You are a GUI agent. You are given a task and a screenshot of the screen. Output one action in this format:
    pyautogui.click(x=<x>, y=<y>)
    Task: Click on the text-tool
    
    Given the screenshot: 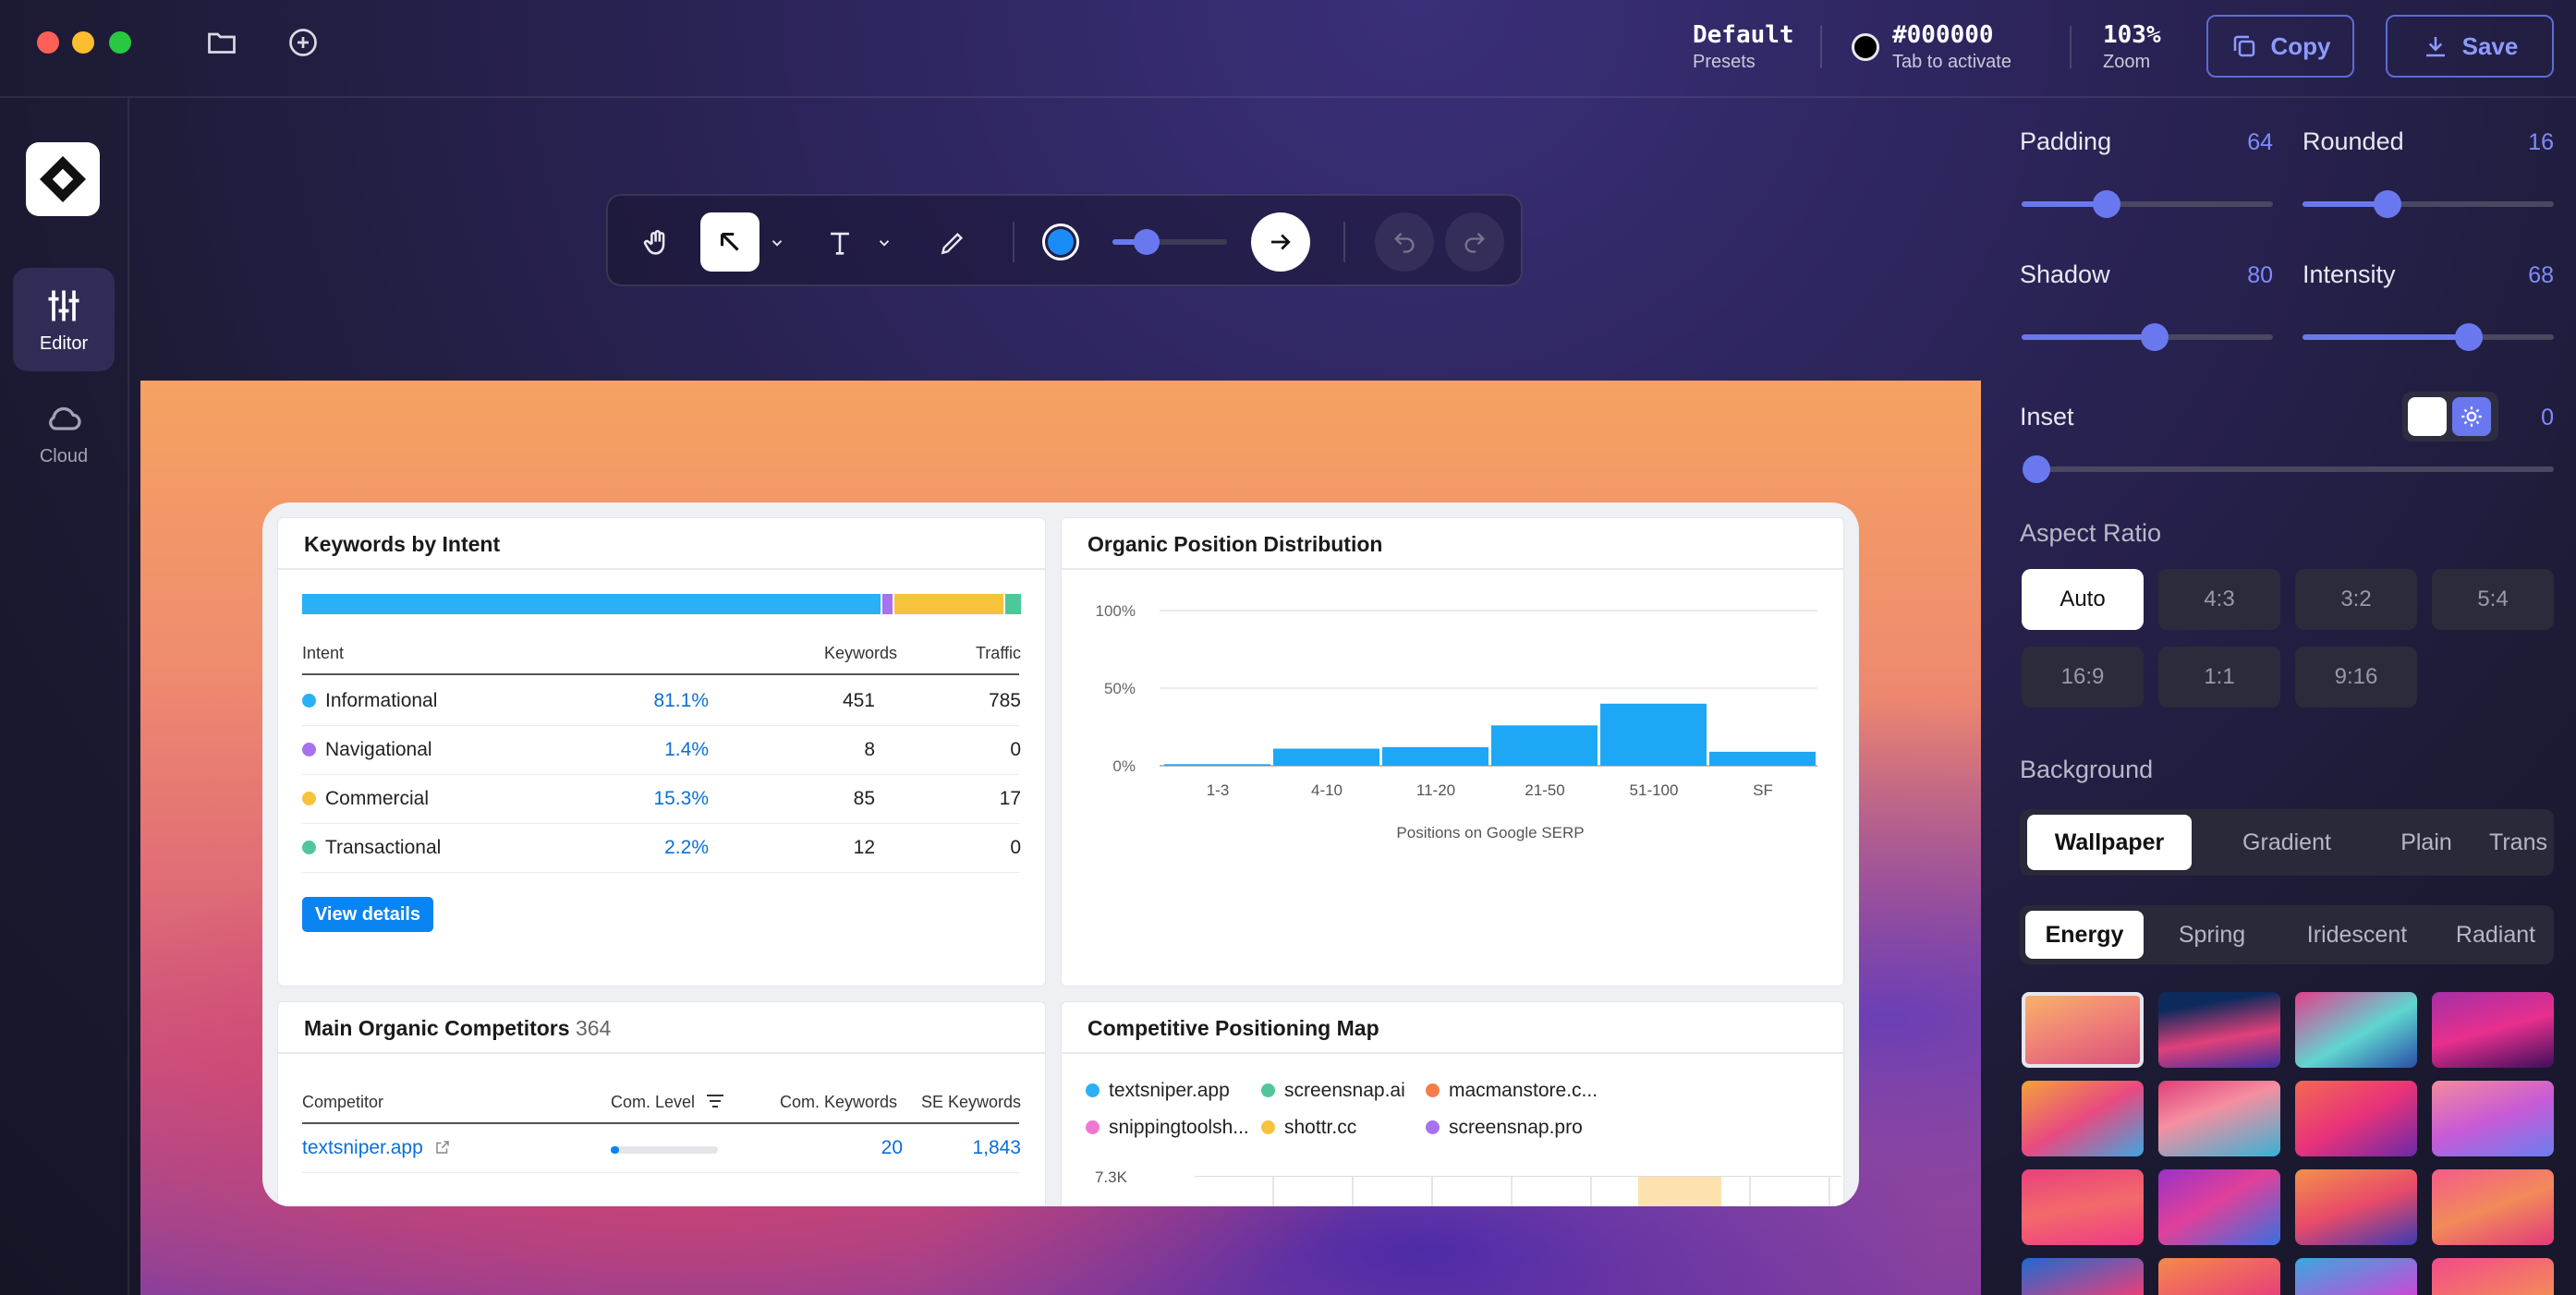 What is the action you would take?
    pyautogui.click(x=840, y=243)
    